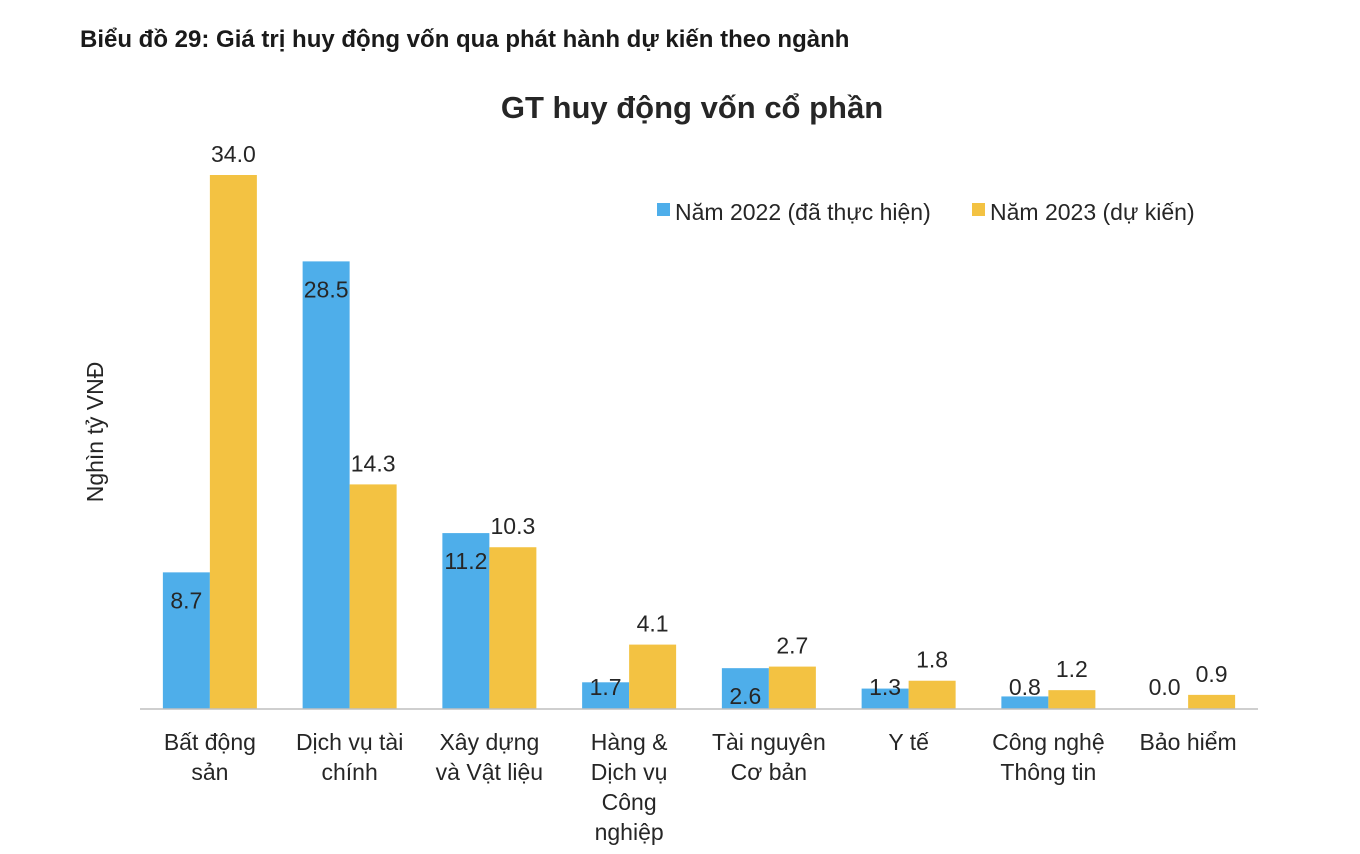  Describe the element at coordinates (233, 442) in the screenshot. I see `bar-series2-cat1` at that location.